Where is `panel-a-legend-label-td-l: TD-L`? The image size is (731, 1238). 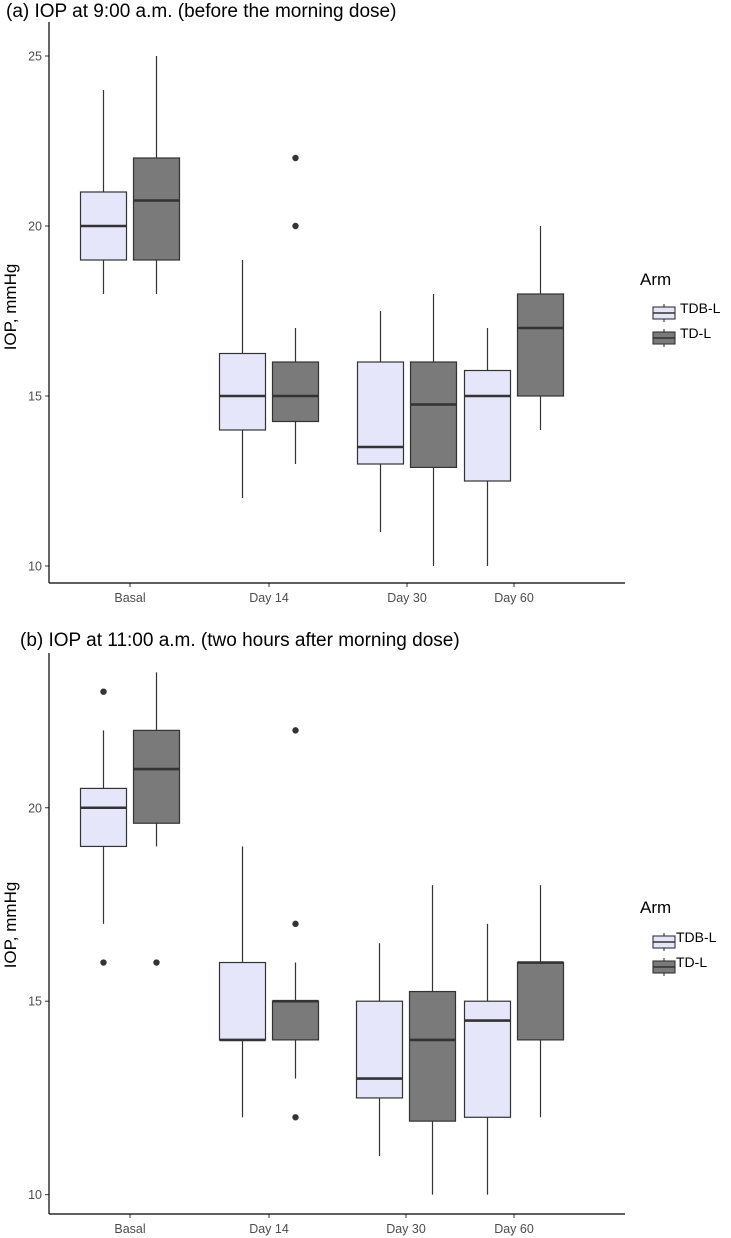
panel-a-legend-label-td-l: TD-L is located at coordinates (695, 333).